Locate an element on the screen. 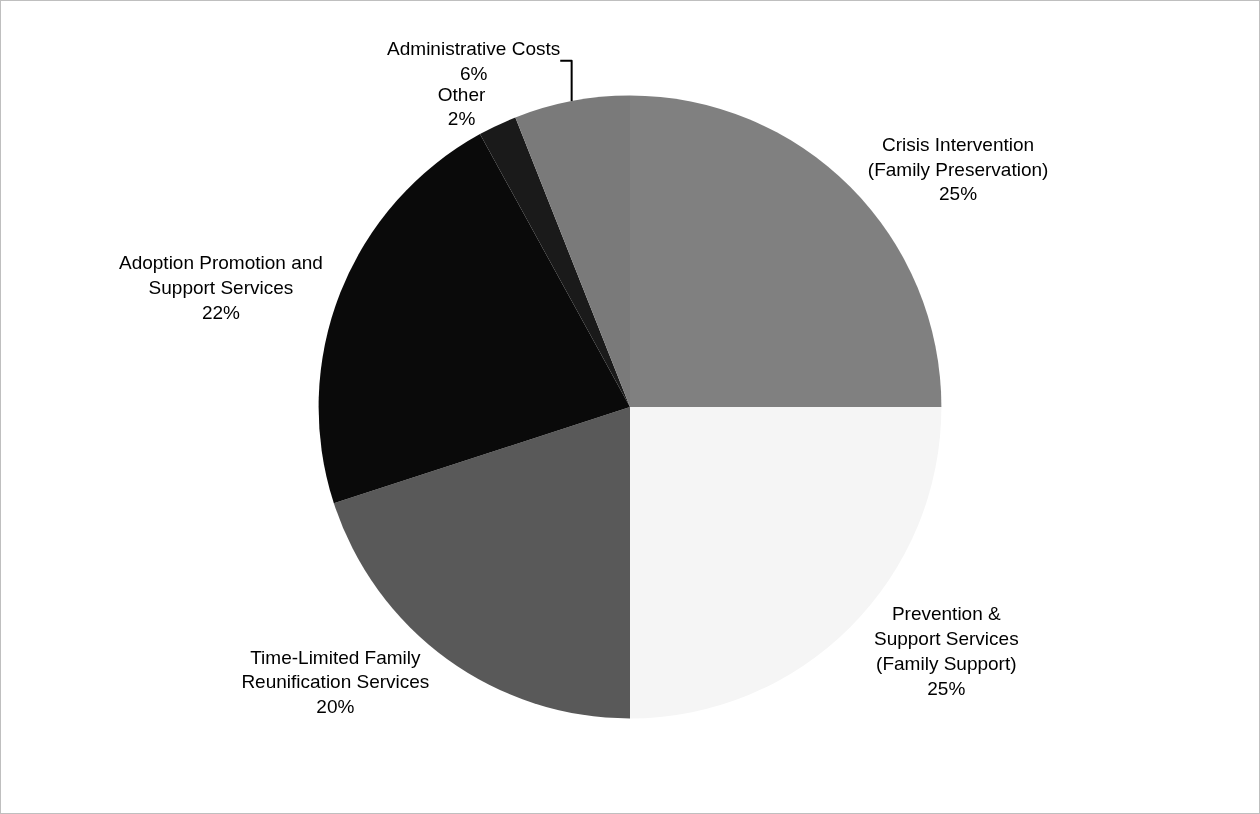 This screenshot has height=814, width=1260. slice-label: Crisis Intervention (Family Preservation) is located at coordinates (958, 157).